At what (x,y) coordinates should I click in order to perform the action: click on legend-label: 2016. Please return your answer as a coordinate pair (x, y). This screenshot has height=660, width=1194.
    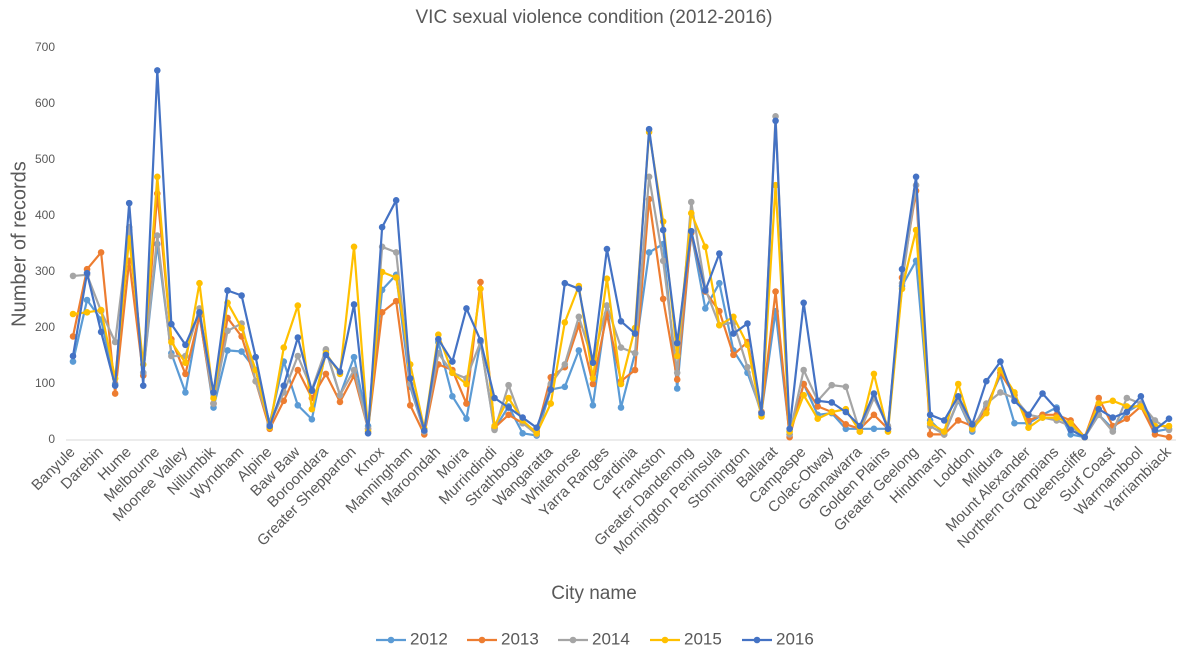
    Looking at the image, I should click on (795, 638).